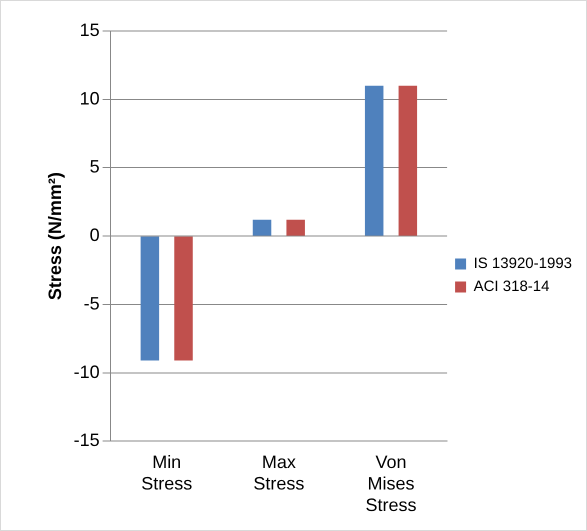  I want to click on y-tick-label: -15, so click(87, 440).